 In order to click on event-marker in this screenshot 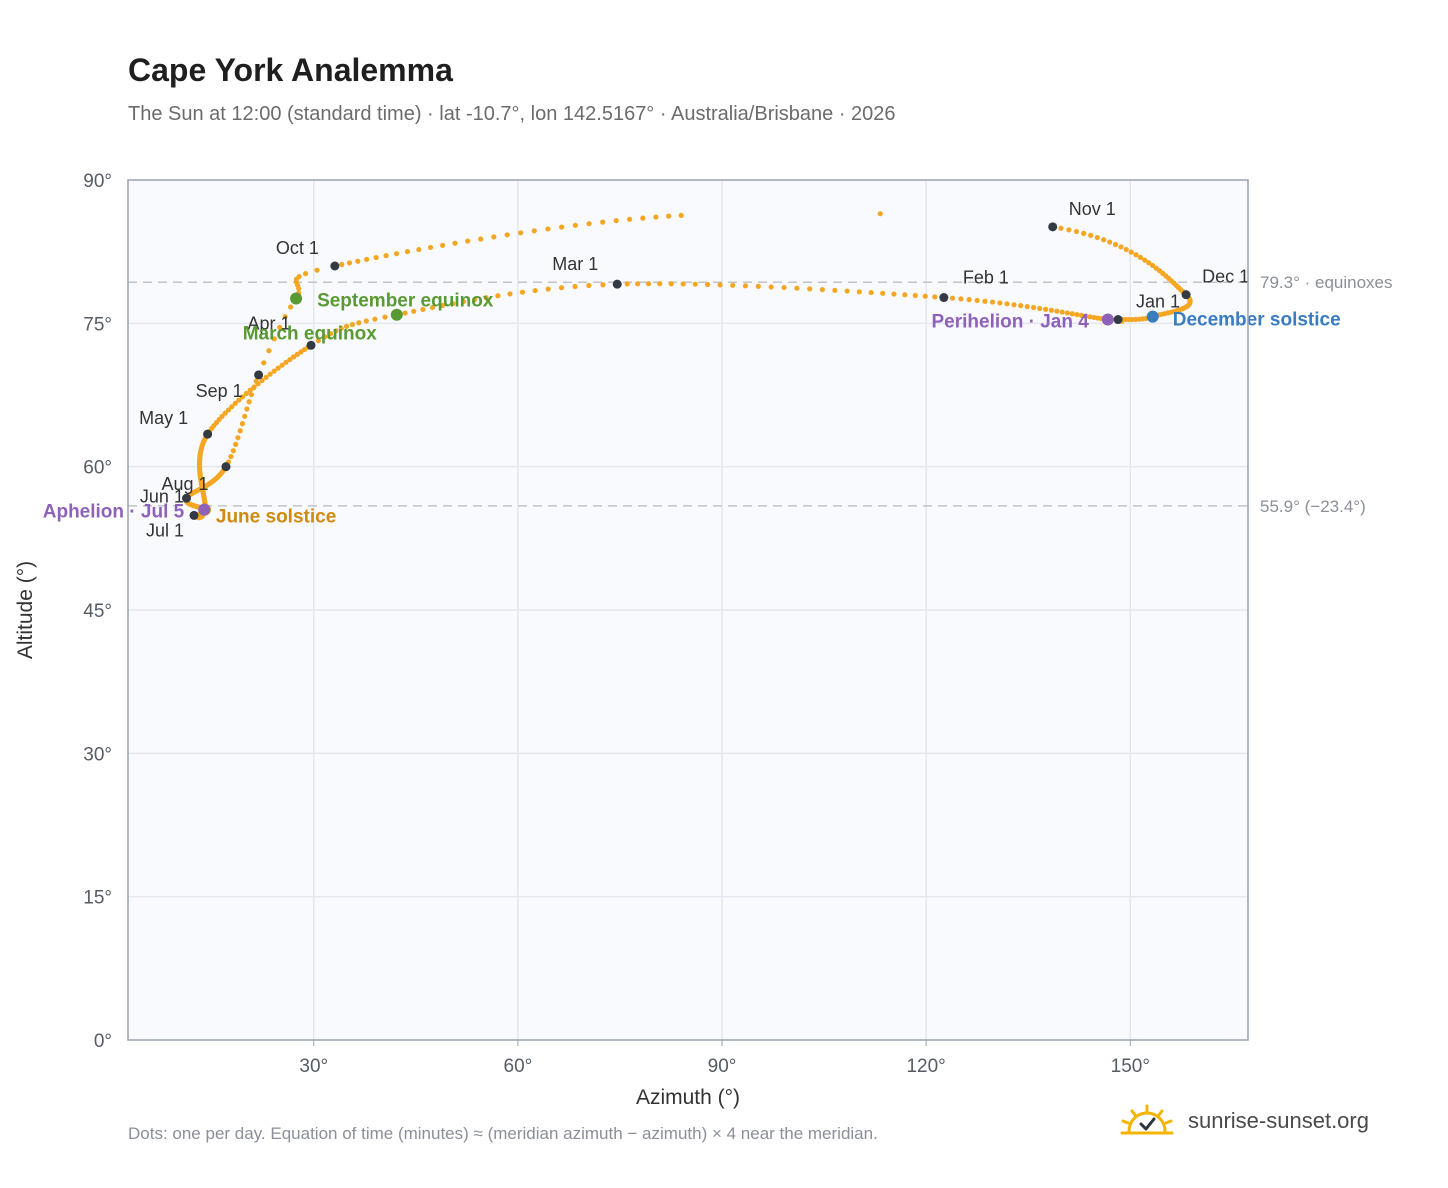, I will do `click(296, 298)`.